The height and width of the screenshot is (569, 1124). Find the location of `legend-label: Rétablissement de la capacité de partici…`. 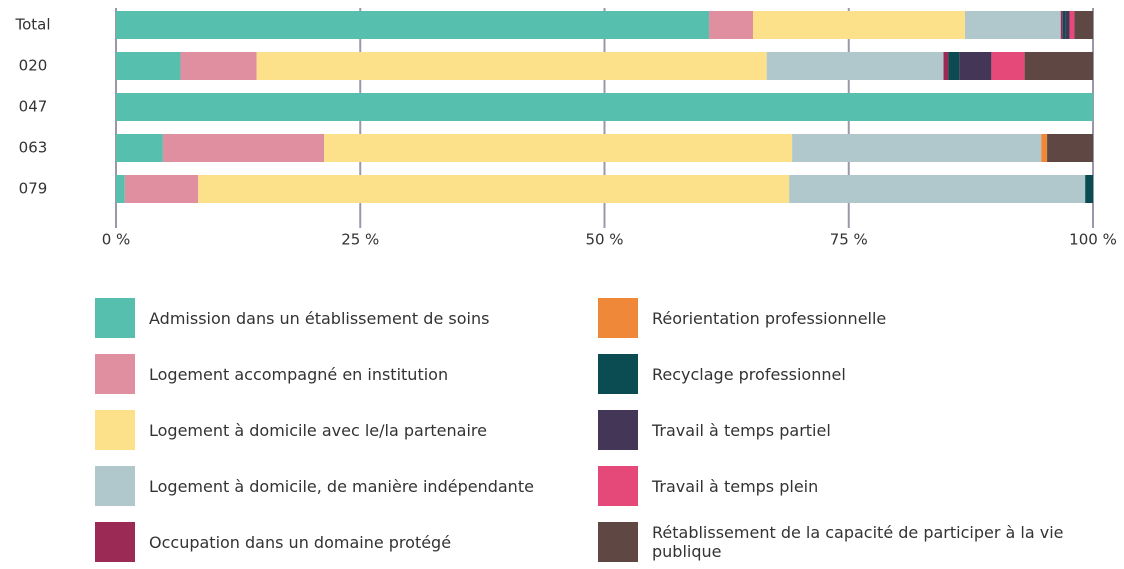

legend-label: Rétablissement de la capacité de partici… is located at coordinates (858, 542).